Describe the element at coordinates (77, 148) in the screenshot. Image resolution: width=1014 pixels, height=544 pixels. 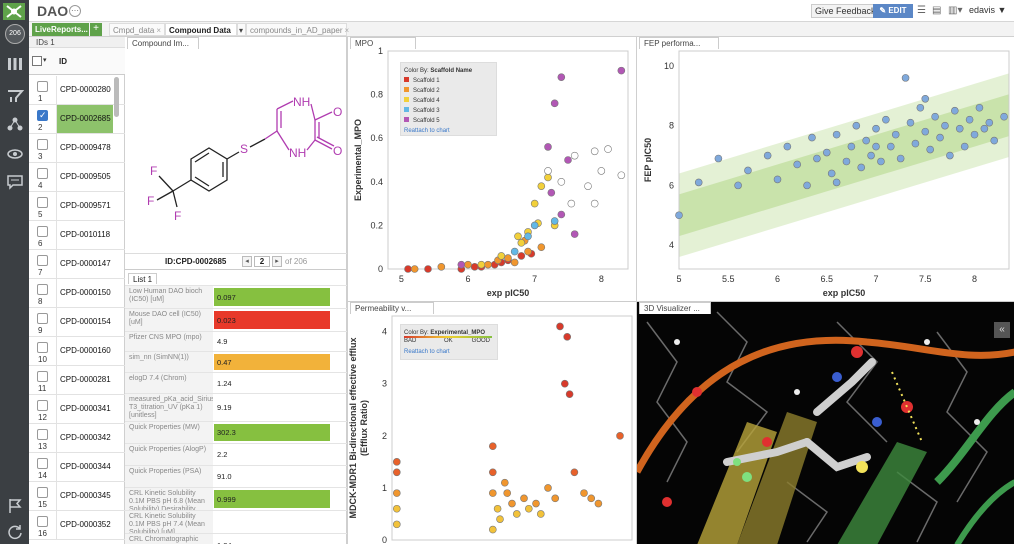
I see `table-row: 3 CPD-0009478` at that location.